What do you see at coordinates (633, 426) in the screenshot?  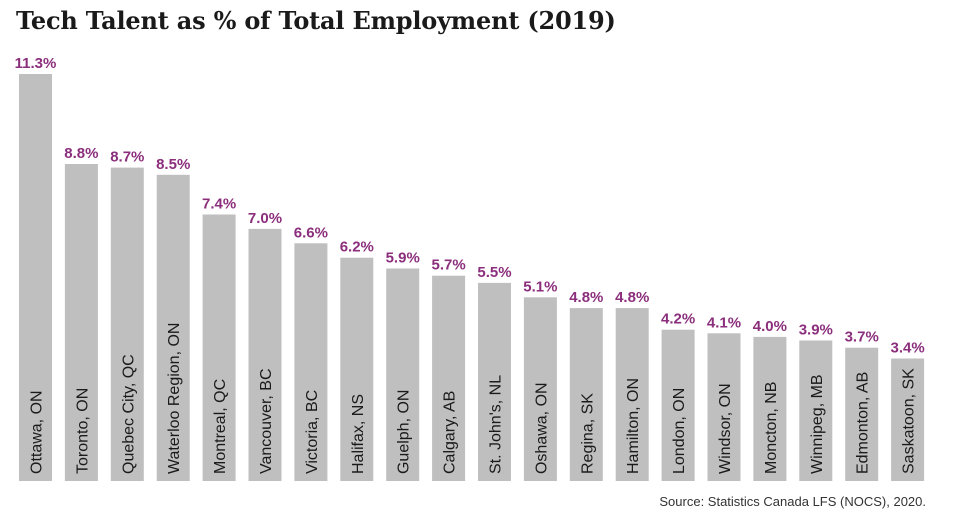 I see `category-label: Hamilton, ON` at bounding box center [633, 426].